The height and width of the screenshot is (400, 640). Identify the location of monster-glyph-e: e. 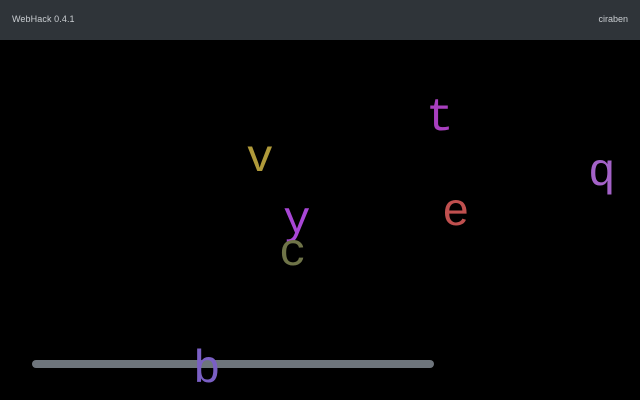
(456, 213).